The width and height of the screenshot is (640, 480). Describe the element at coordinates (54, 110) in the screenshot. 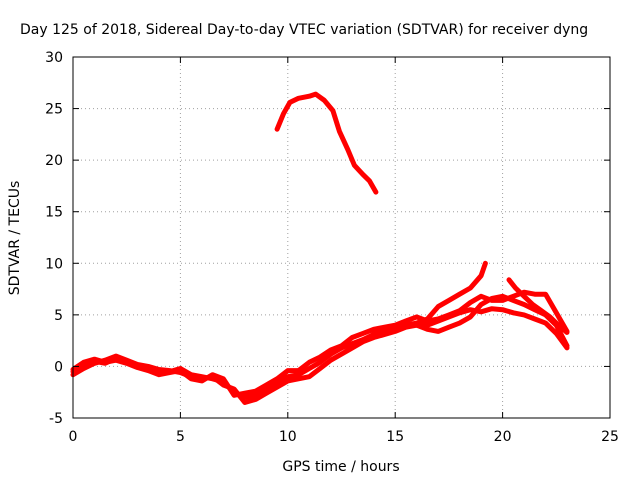

I see `y-tick-label: 25` at that location.